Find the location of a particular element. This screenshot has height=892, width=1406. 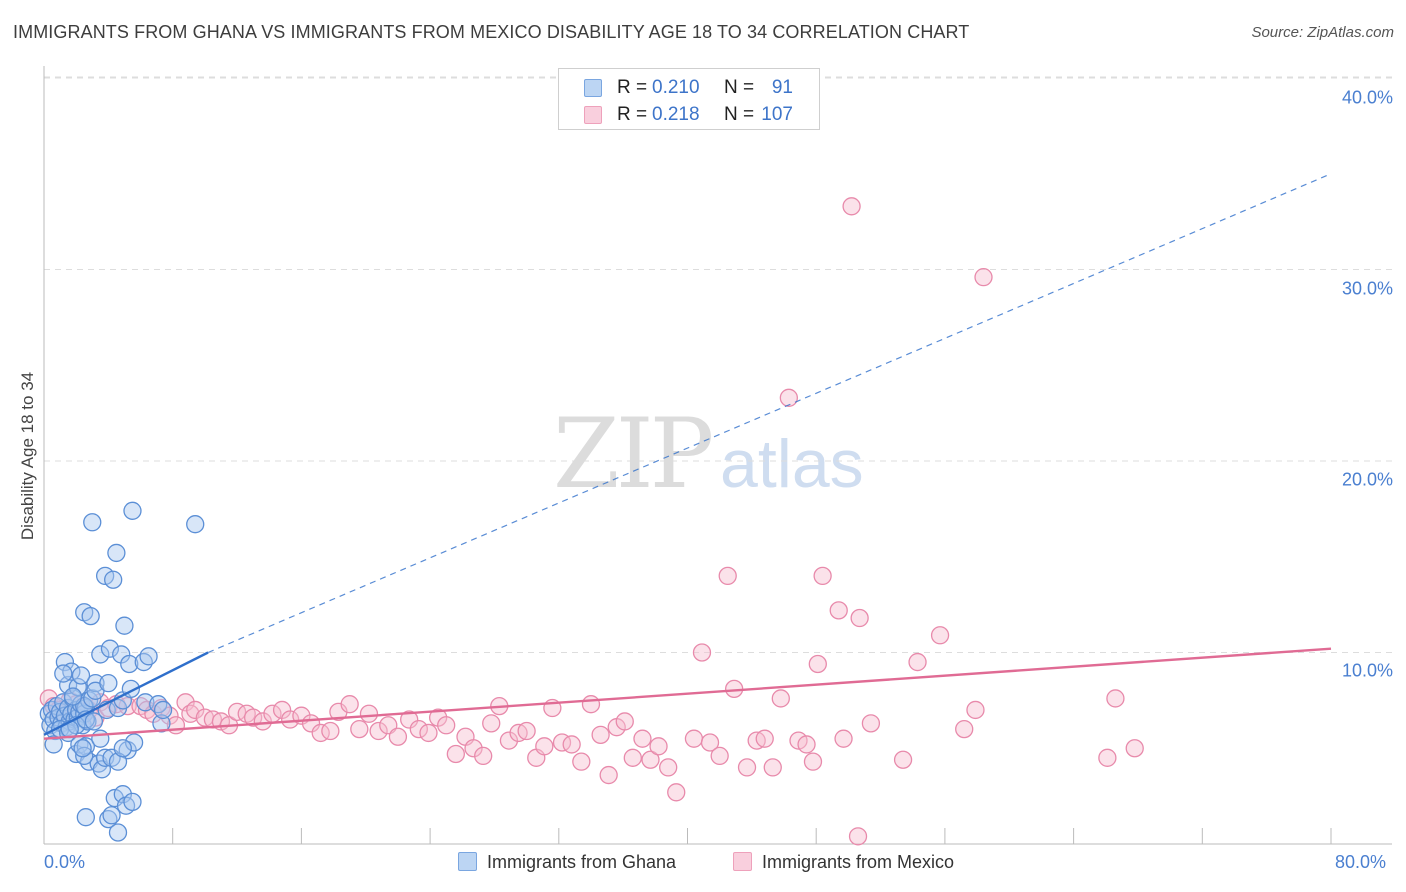

legend-row-mexico: R = 0.218 N = 107 is located at coordinates (689, 114).